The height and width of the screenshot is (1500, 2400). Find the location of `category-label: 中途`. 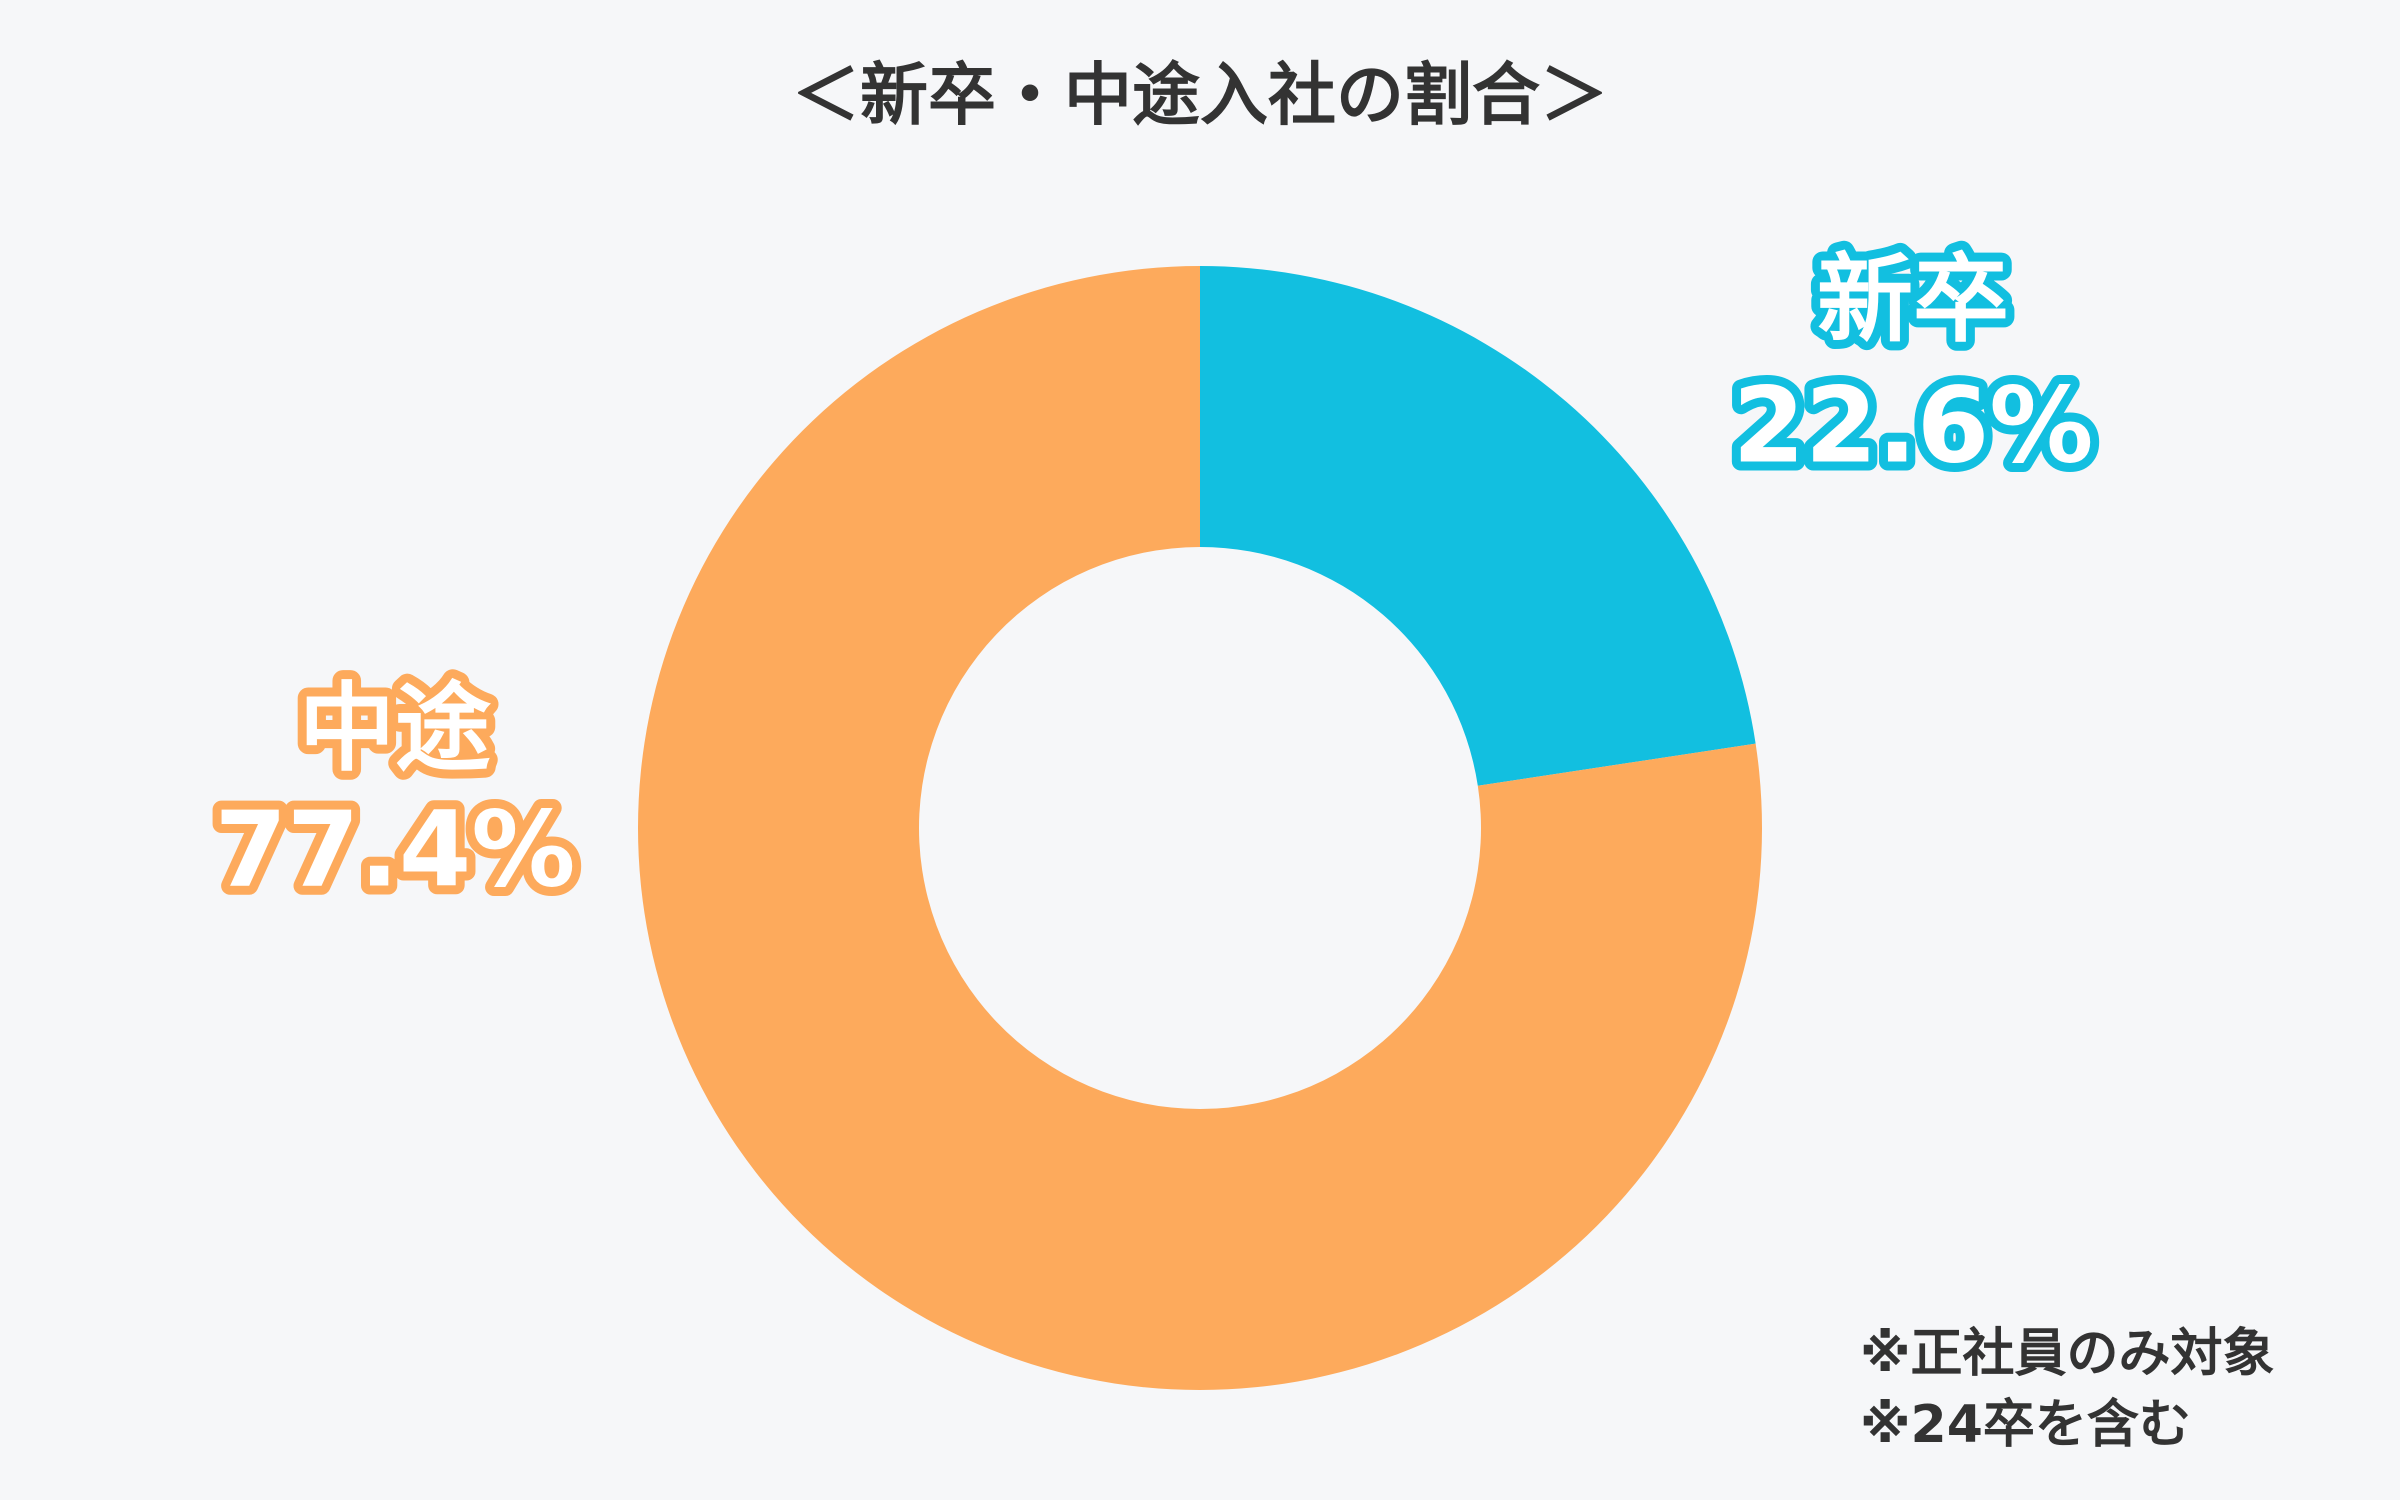

category-label: 中途 is located at coordinates (395, 728).